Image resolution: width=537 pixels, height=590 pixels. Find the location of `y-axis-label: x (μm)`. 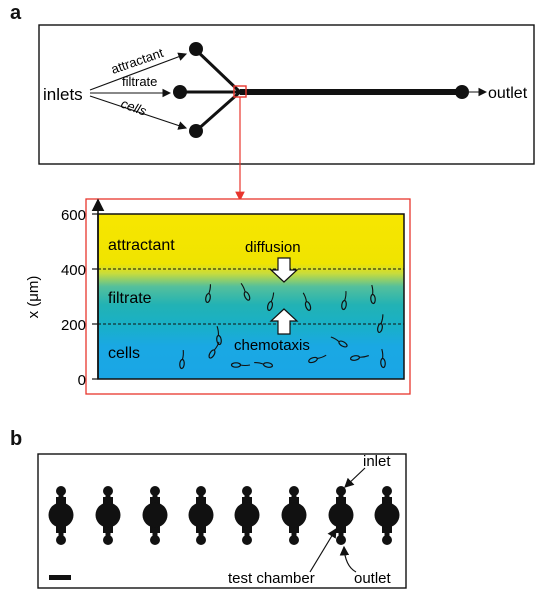

y-axis-label: x (μm) is located at coordinates (33, 297).